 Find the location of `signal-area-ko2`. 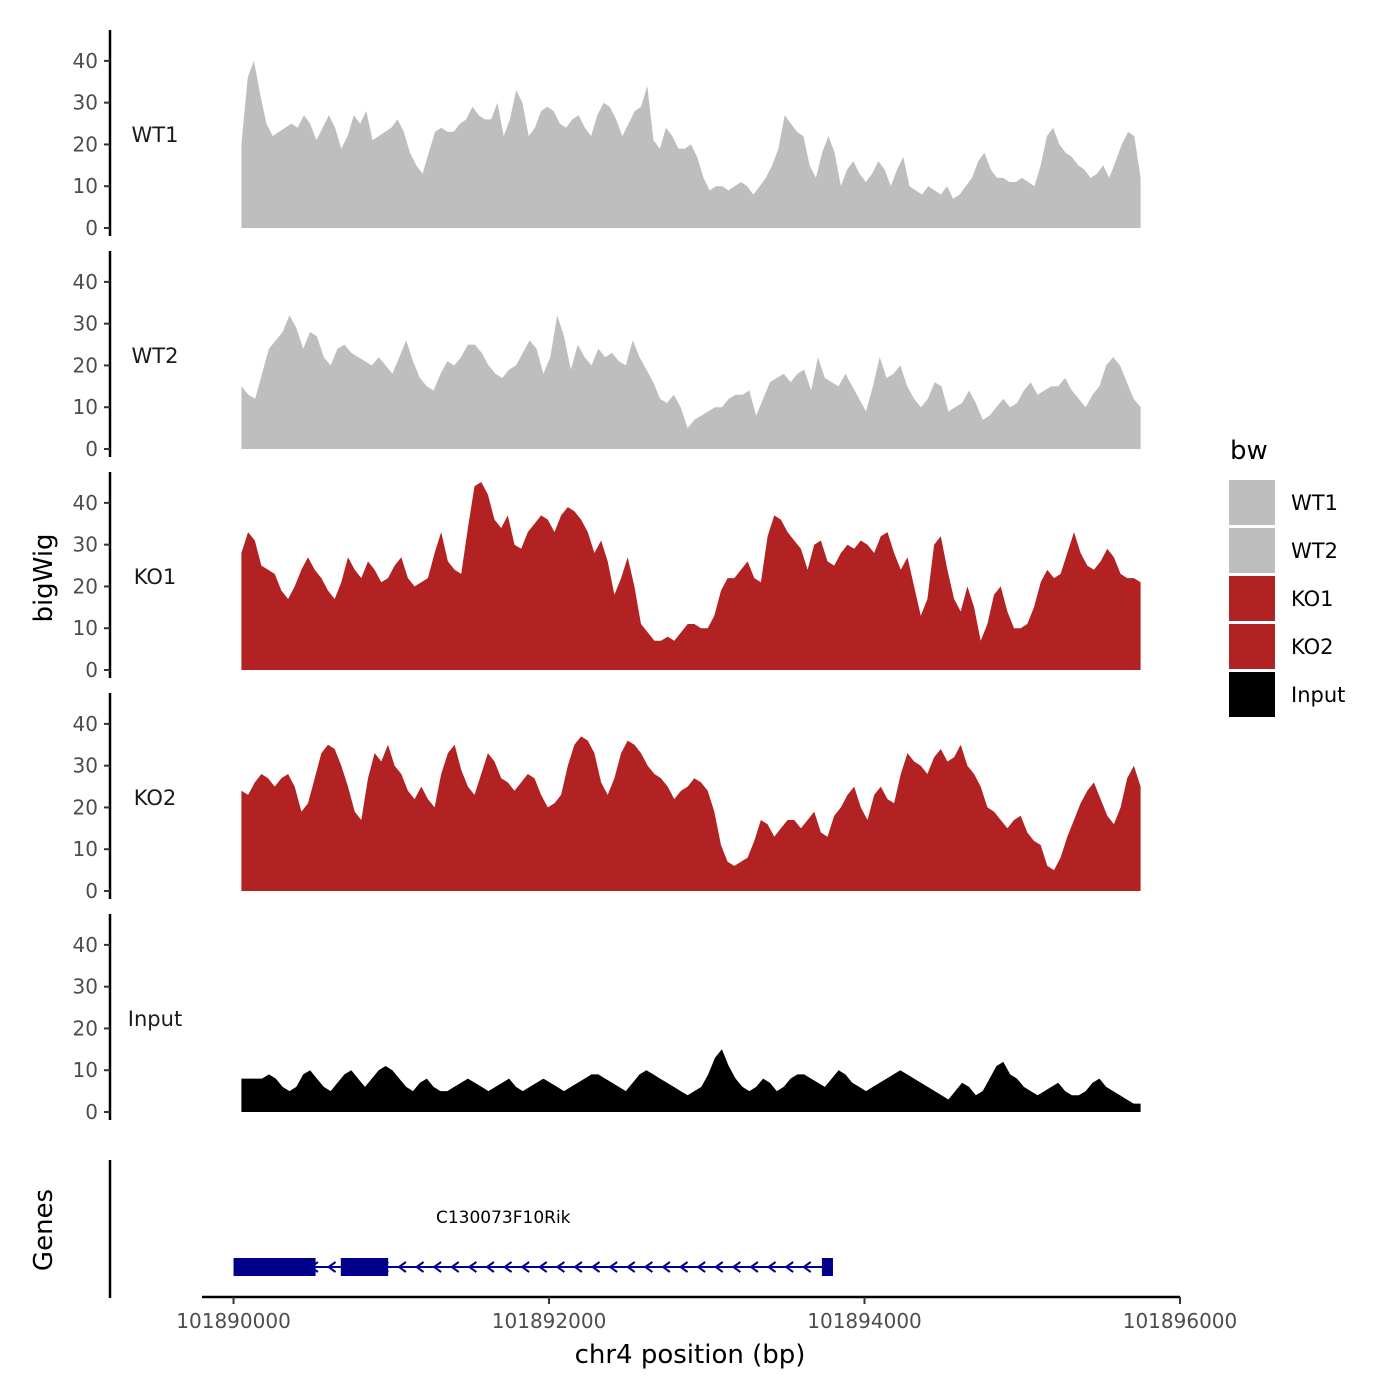

signal-area-ko2 is located at coordinates (691, 813).